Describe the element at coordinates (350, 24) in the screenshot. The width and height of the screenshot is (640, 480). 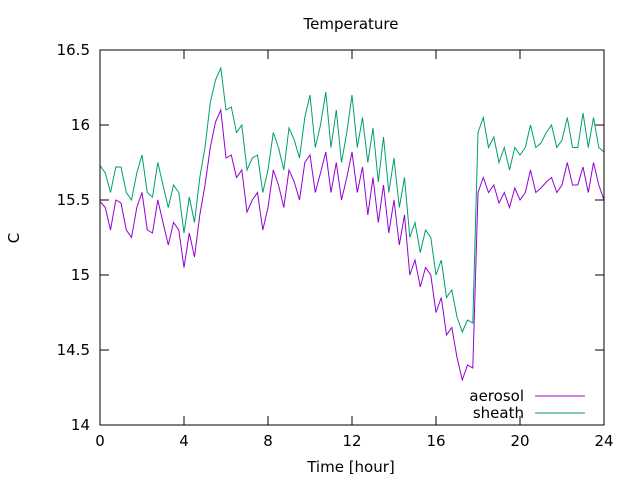
I see `chart-title: Temperature` at that location.